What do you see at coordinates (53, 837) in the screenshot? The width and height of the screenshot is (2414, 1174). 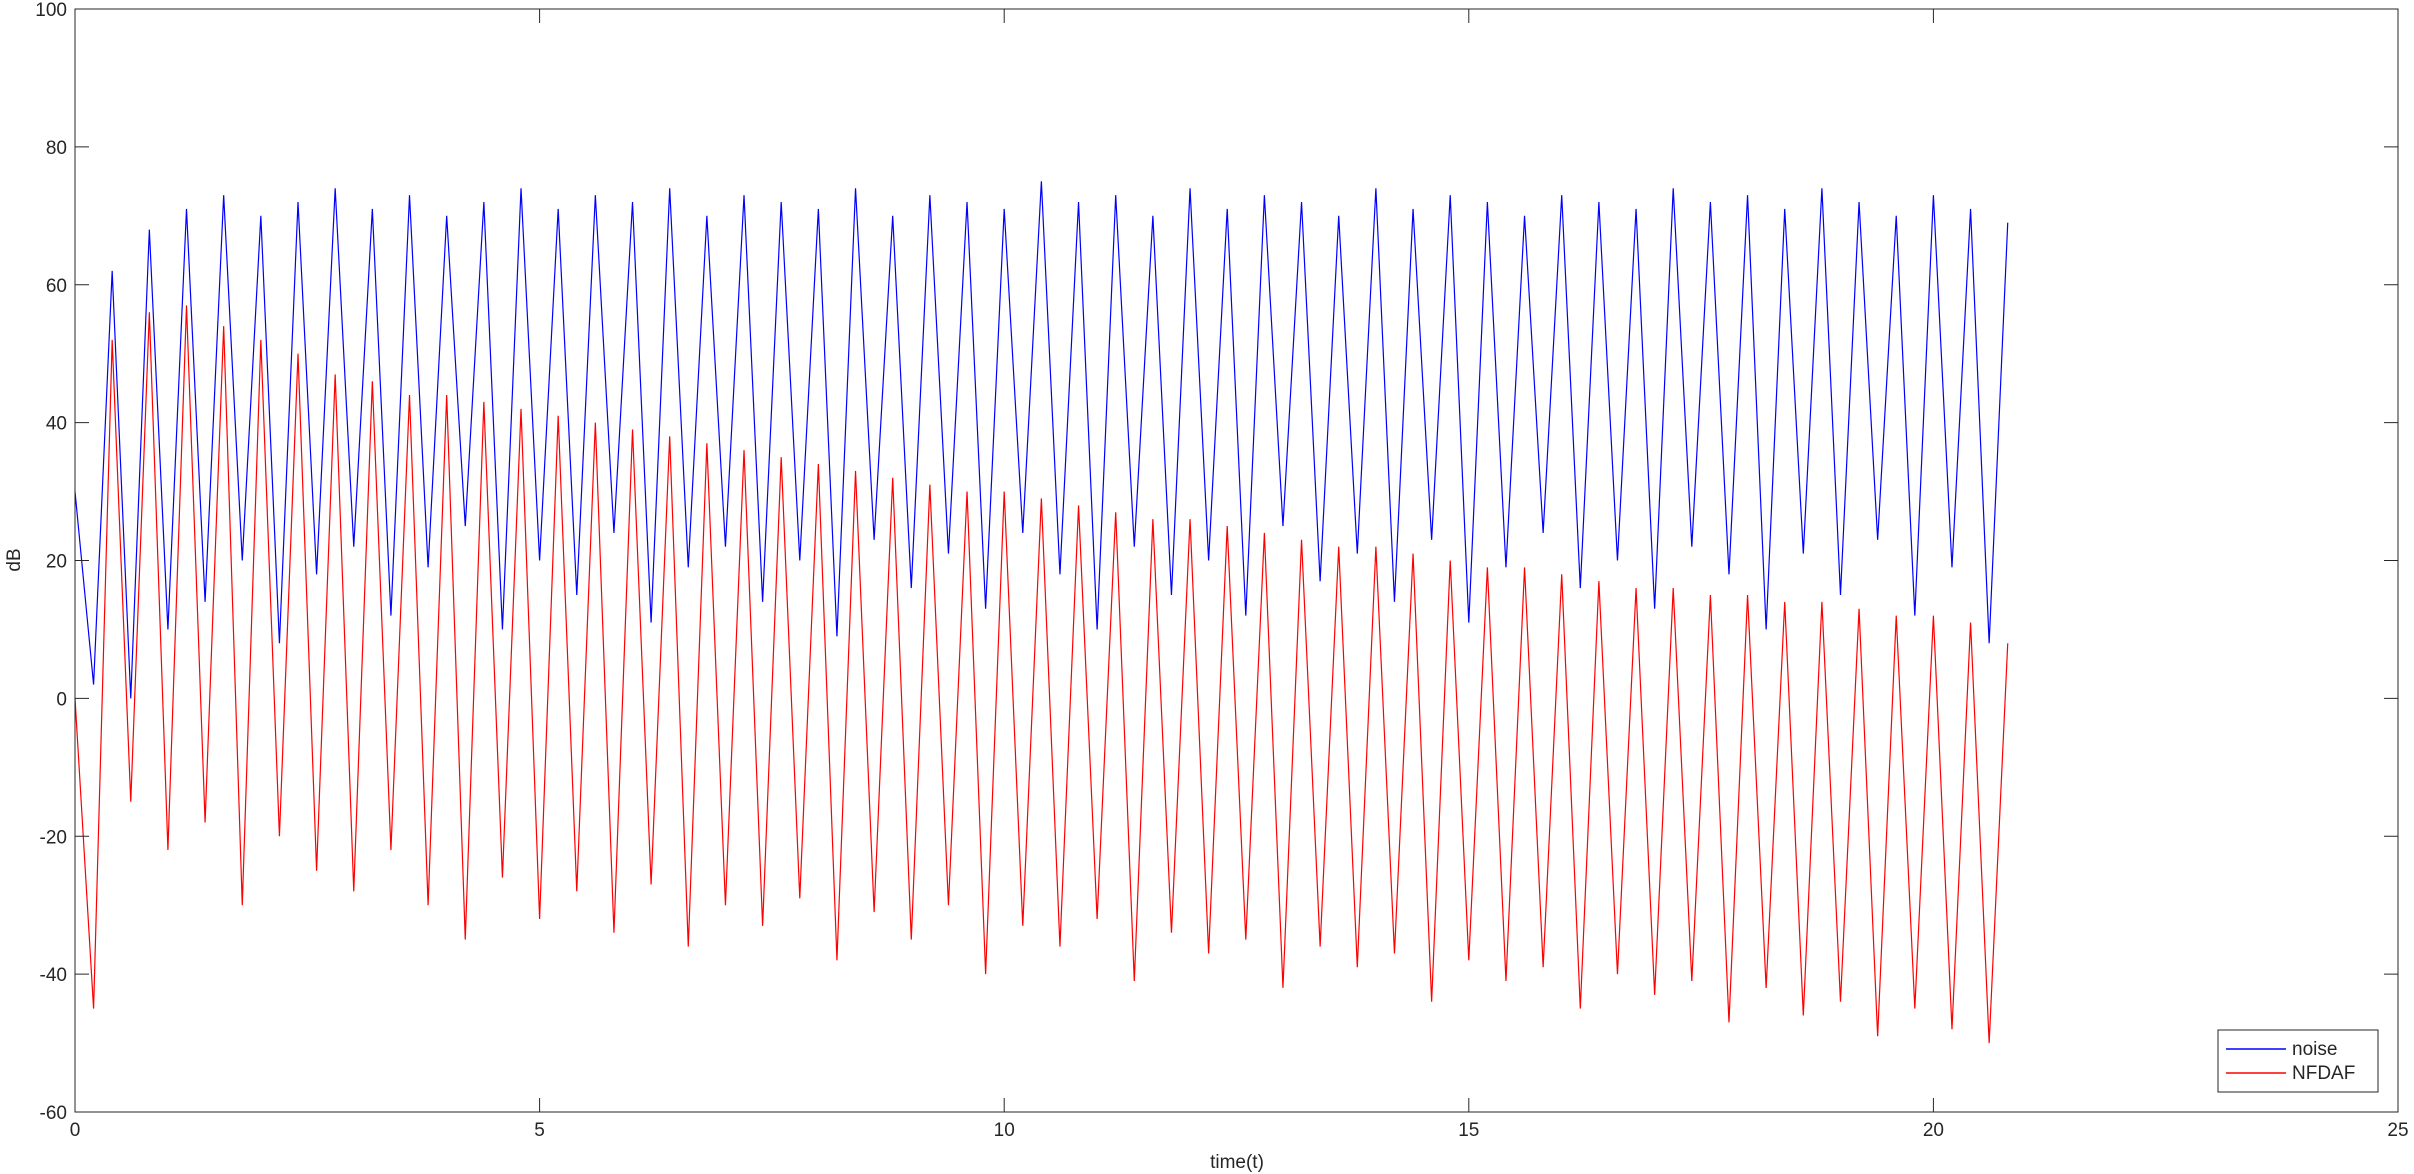 I see `y-tick-label: -20` at bounding box center [53, 837].